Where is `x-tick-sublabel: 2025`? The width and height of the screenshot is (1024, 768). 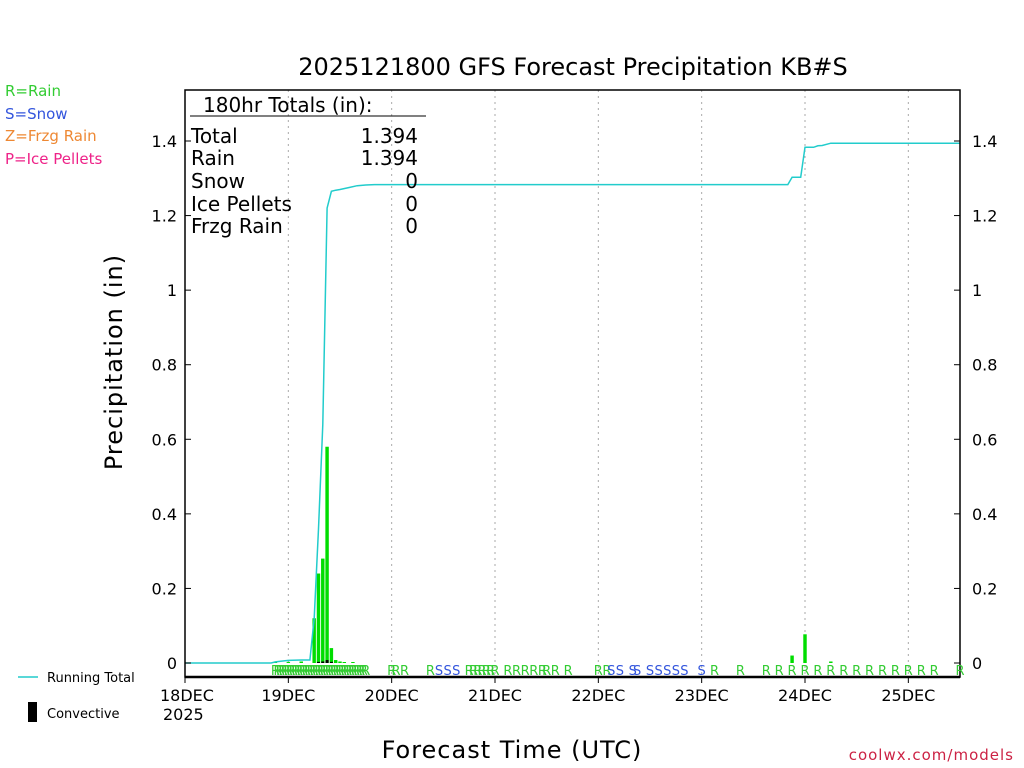
x-tick-sublabel: 2025 is located at coordinates (183, 714).